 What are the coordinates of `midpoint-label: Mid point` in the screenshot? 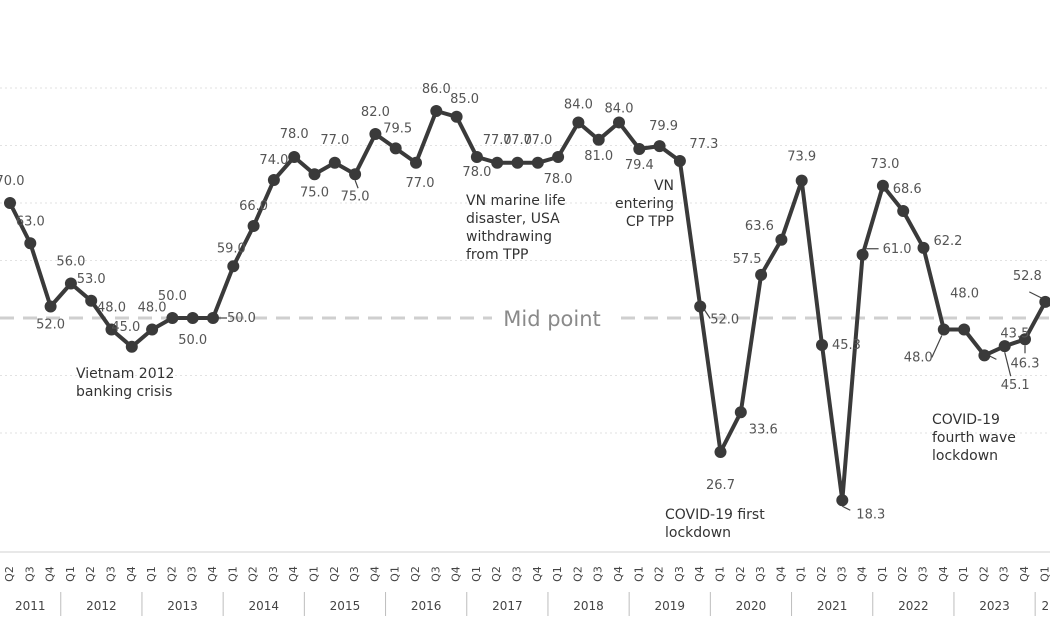 It's located at (552, 319).